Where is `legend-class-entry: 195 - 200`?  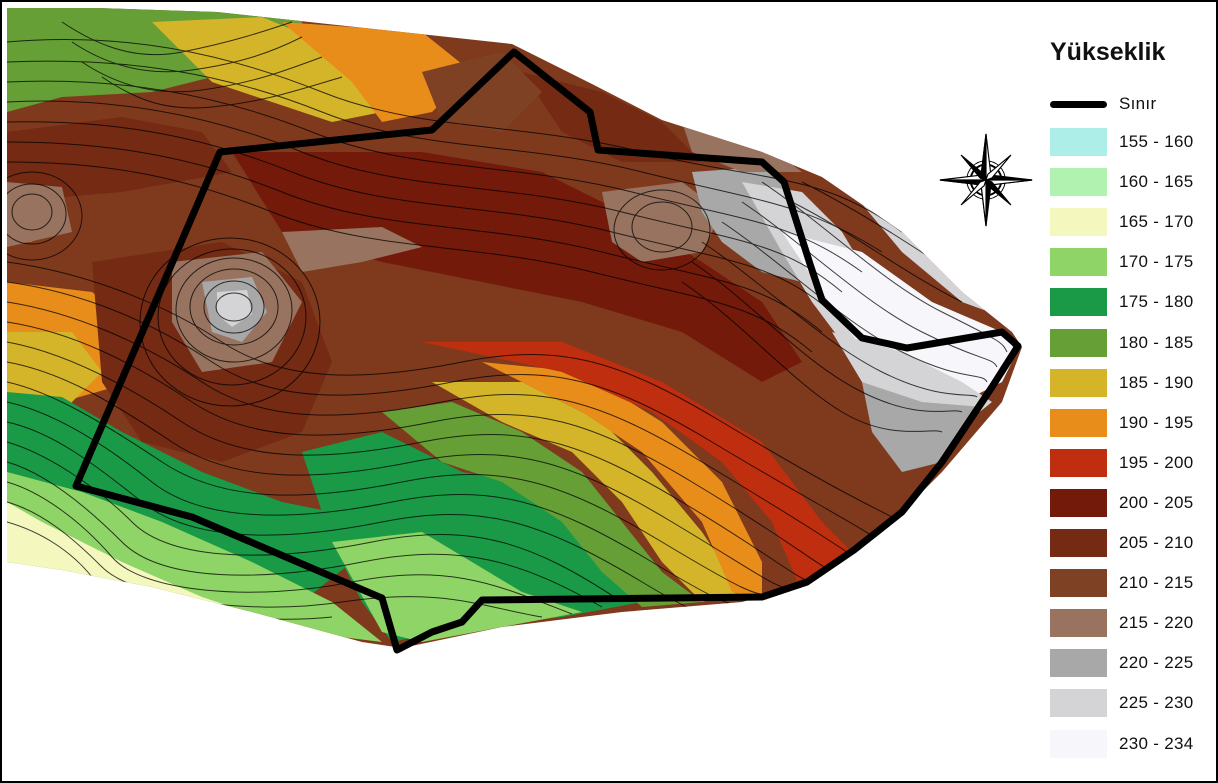
legend-class-entry: 195 - 200 is located at coordinates (1122, 463).